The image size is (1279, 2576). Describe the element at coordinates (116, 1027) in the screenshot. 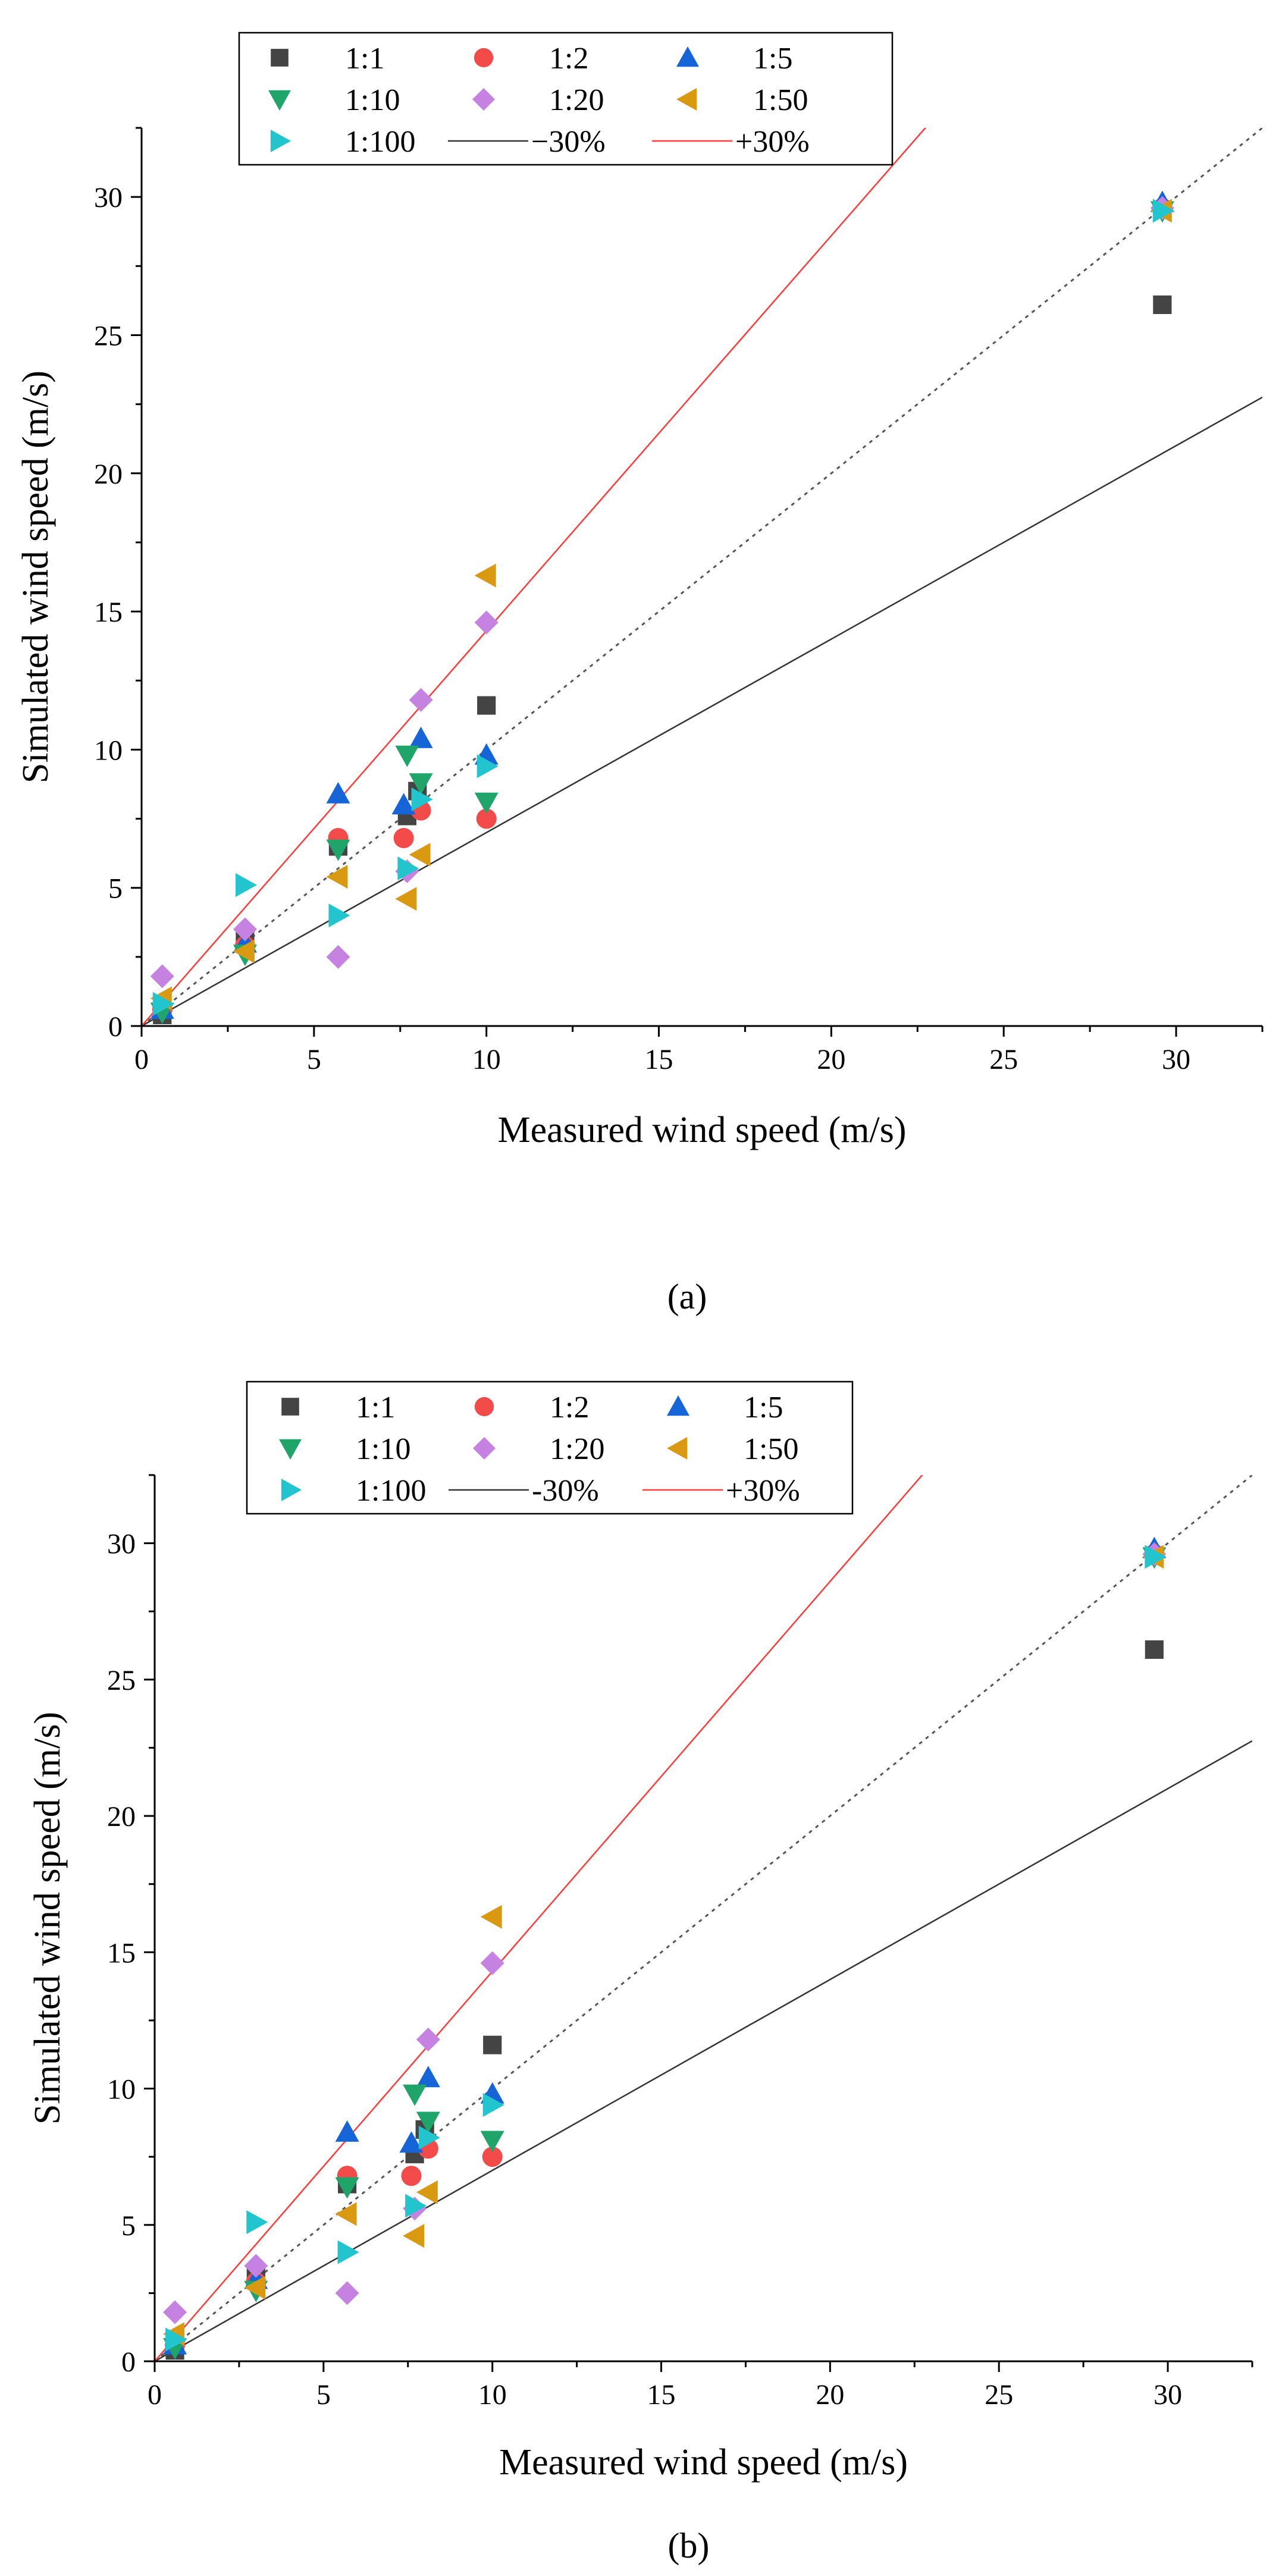

I see `y-tick-label: 0` at that location.